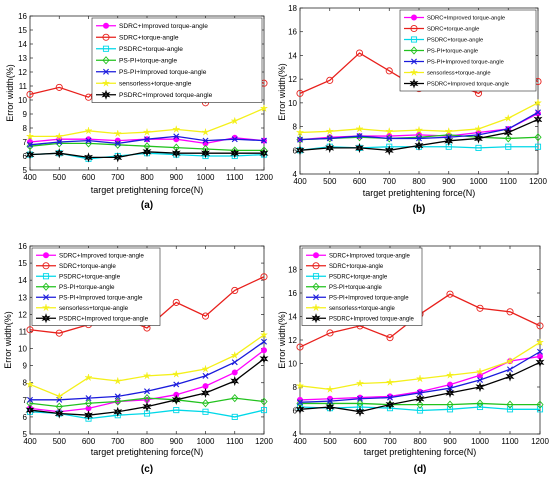 This screenshot has width=550, height=482. What do you see at coordinates (372, 319) in the screenshot?
I see `legend-label: PSDRC+Improved torque-angle` at bounding box center [372, 319].